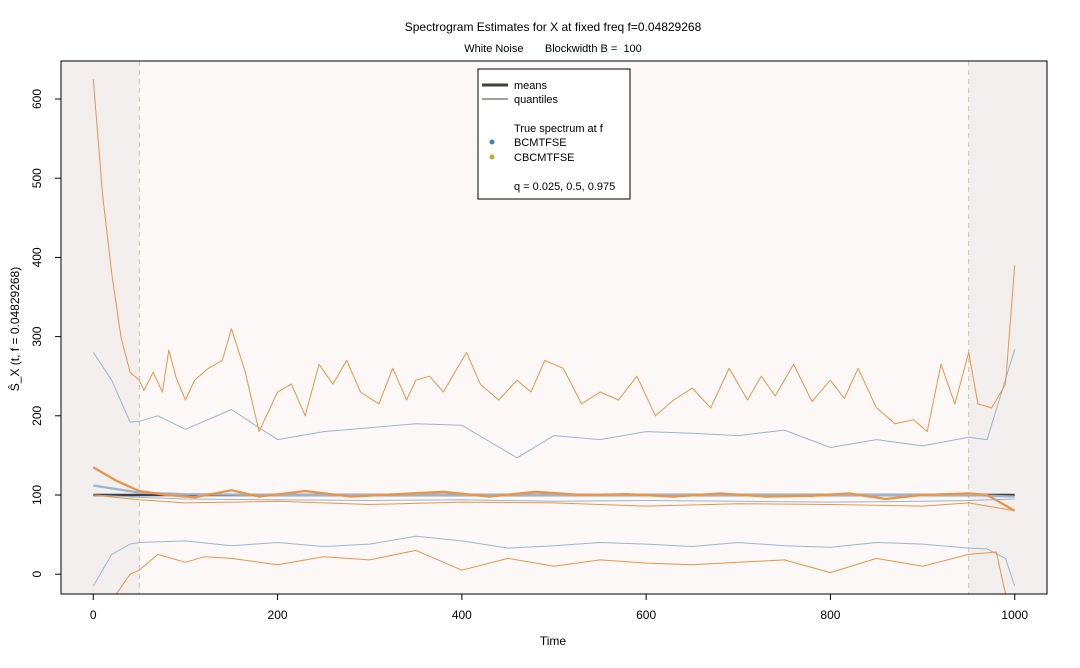  I want to click on legend-cbcmtfse-dot, so click(492, 157).